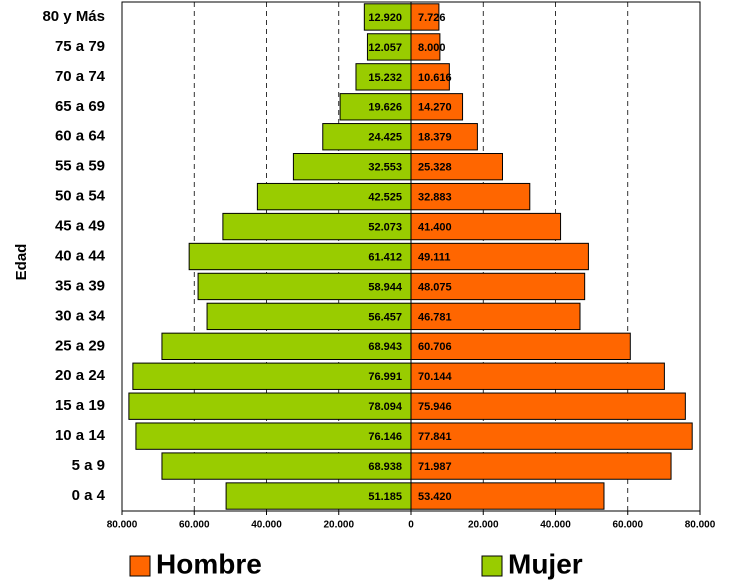 The width and height of the screenshot is (739, 580). Describe the element at coordinates (385, 227) in the screenshot. I see `value-label: 52.073` at that location.